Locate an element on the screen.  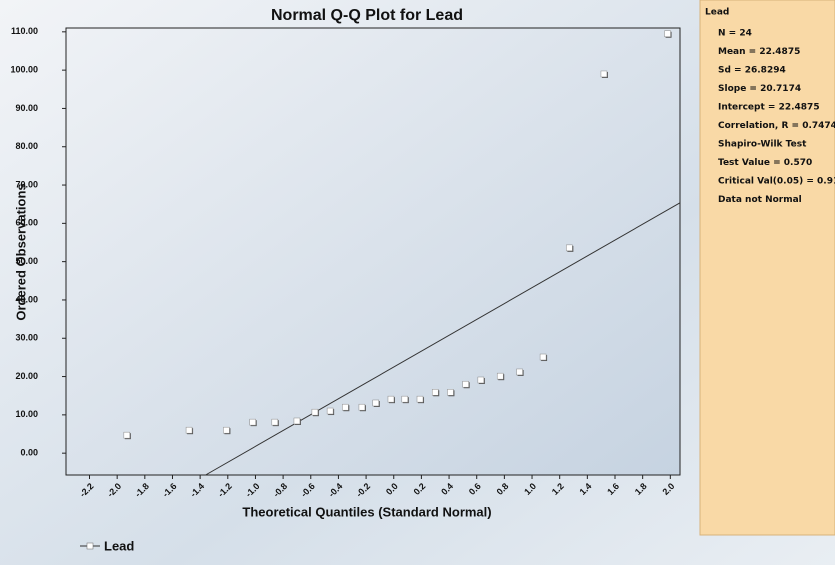
stat-line: Mean = 22.4875 is located at coordinates (759, 52).